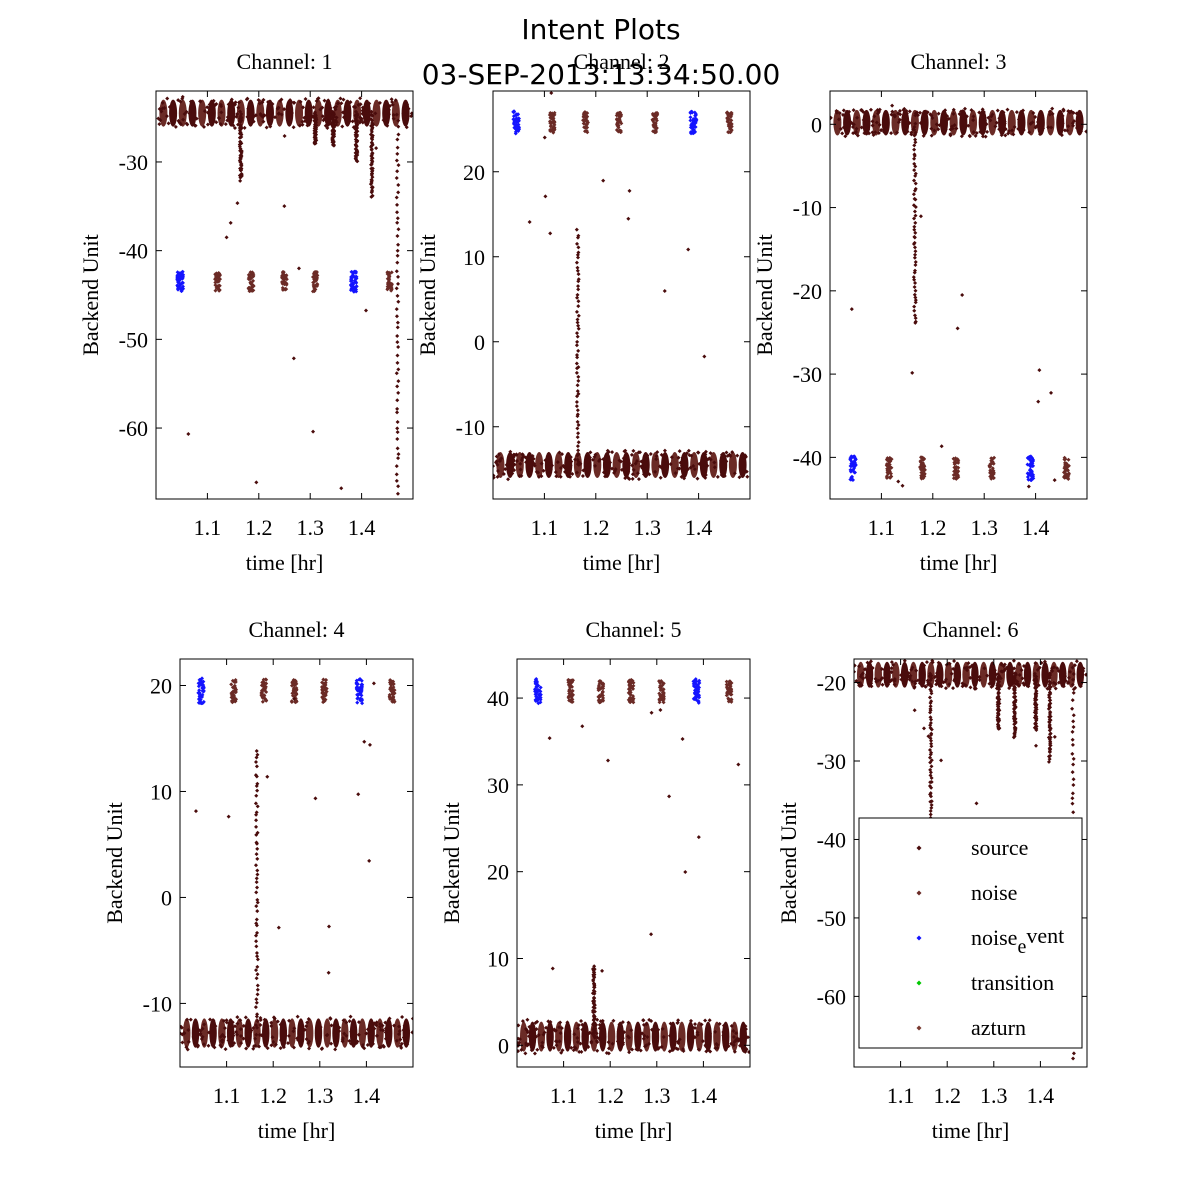 This screenshot has height=1200, width=1200. I want to click on y-tick-label: -10, so click(470, 427).